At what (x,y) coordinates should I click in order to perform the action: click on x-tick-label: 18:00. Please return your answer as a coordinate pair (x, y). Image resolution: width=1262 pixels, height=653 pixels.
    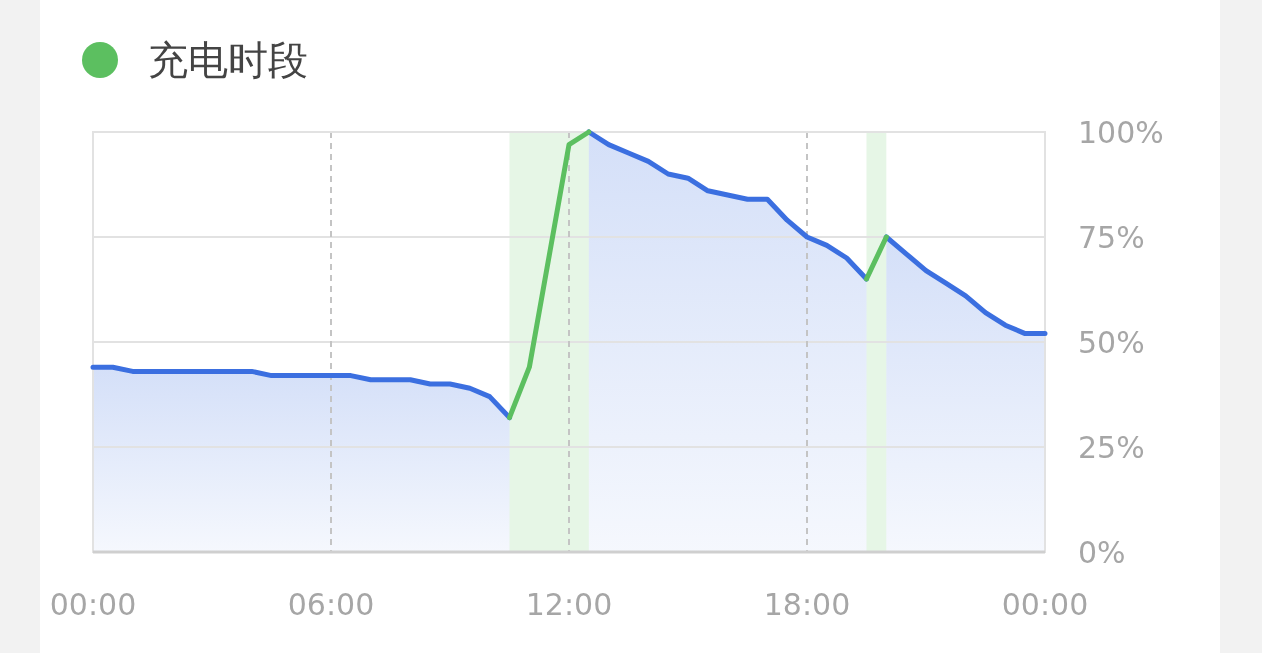
    Looking at the image, I should click on (807, 604).